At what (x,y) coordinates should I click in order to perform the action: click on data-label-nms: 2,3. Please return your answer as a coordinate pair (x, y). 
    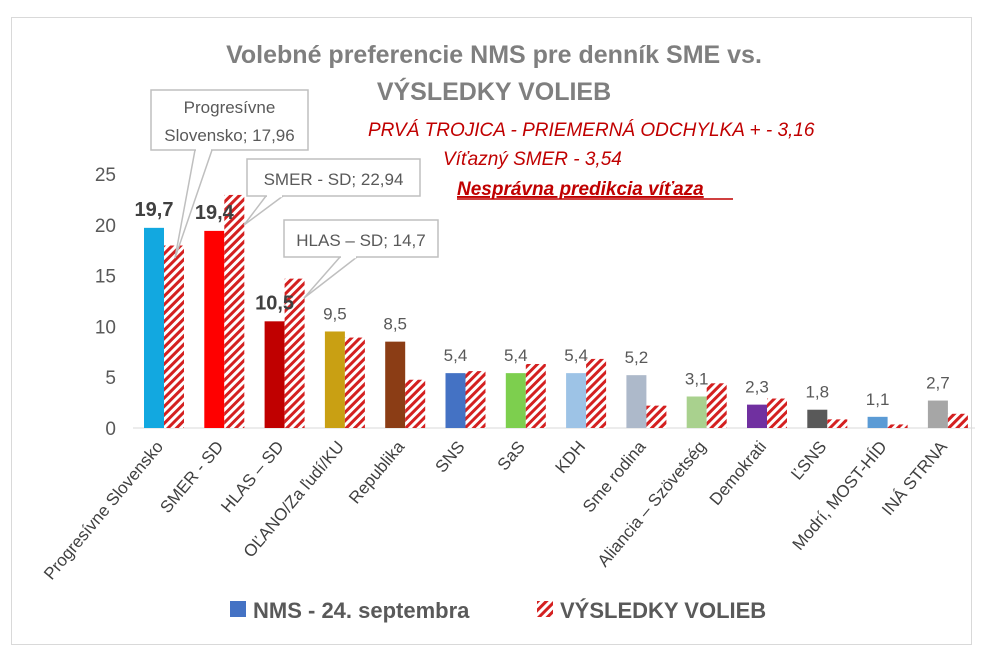
    Looking at the image, I should click on (757, 387).